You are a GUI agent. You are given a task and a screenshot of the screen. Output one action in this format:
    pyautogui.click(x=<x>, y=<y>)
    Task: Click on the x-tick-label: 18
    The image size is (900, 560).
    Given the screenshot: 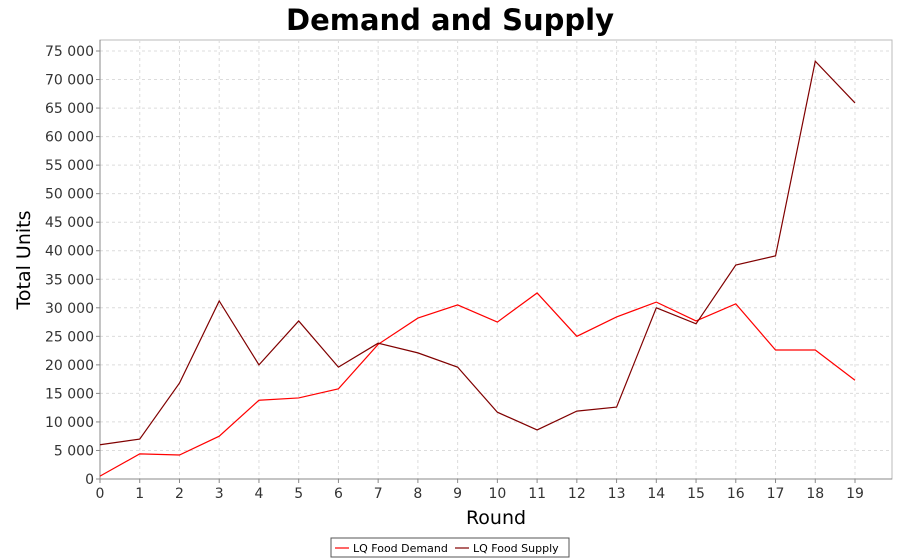 What is the action you would take?
    pyautogui.click(x=815, y=494)
    